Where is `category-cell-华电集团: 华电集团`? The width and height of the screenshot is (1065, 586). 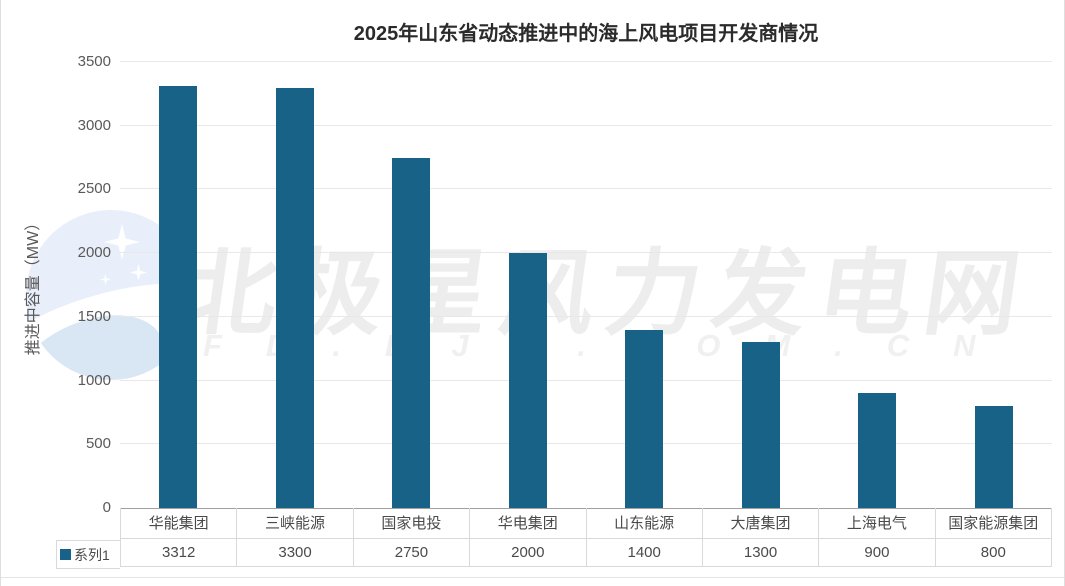
category-cell-华电集团: 华电集团 is located at coordinates (528, 523).